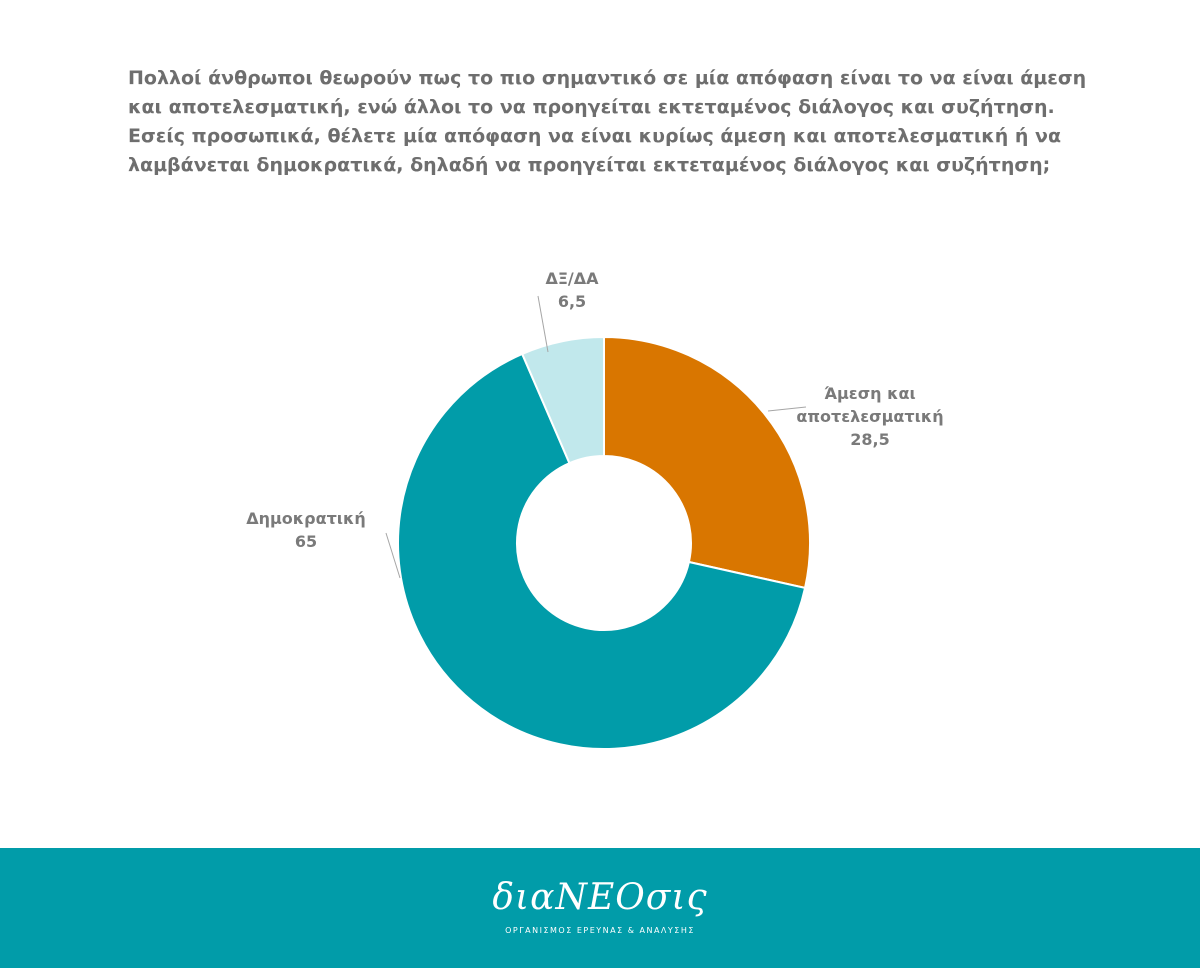 This screenshot has width=1200, height=968. What do you see at coordinates (572, 278) in the screenshot?
I see `slice-category-label: ΔΞ/ΔΑ` at bounding box center [572, 278].